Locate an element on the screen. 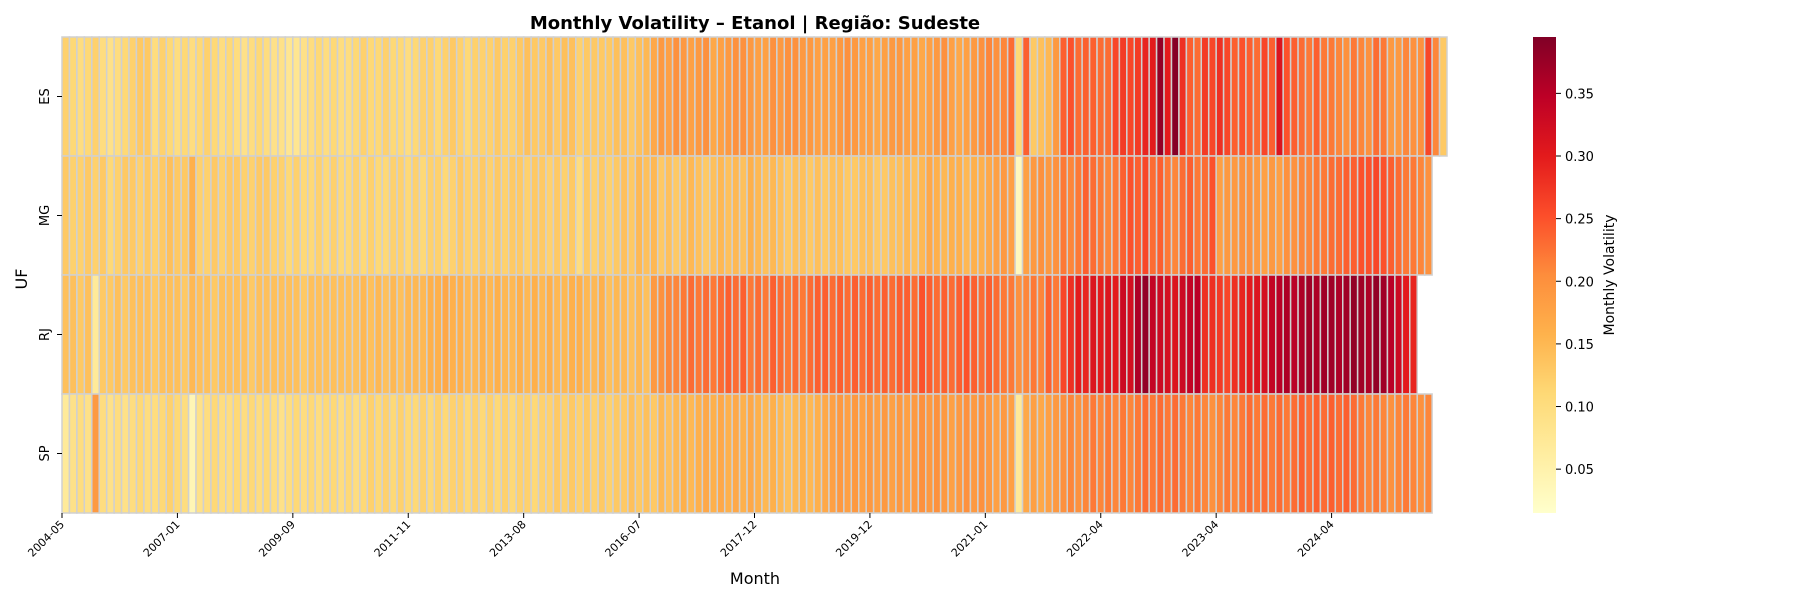 The image size is (1800, 600). colorbar-tick-label: 0.20 is located at coordinates (1579, 282).